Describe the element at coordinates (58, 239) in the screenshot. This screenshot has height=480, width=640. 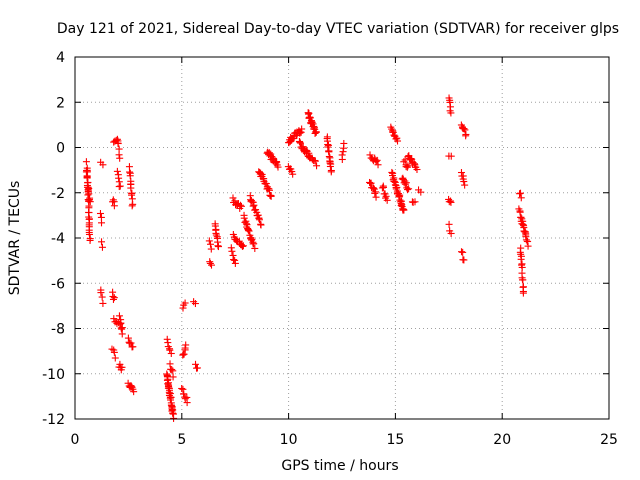
I see `y-tick-label: -4` at that location.